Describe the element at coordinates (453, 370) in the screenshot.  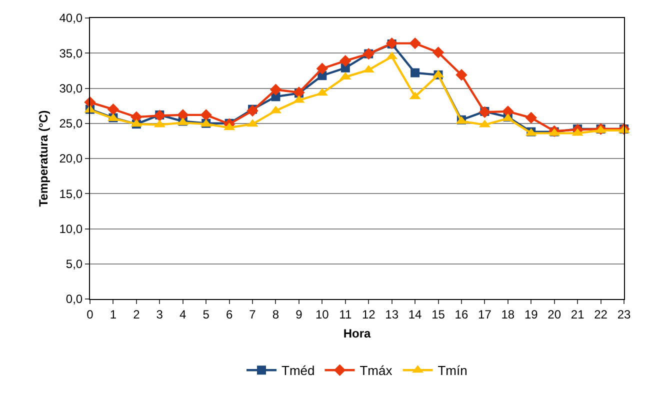
I see `legend-label: Tmín` at that location.